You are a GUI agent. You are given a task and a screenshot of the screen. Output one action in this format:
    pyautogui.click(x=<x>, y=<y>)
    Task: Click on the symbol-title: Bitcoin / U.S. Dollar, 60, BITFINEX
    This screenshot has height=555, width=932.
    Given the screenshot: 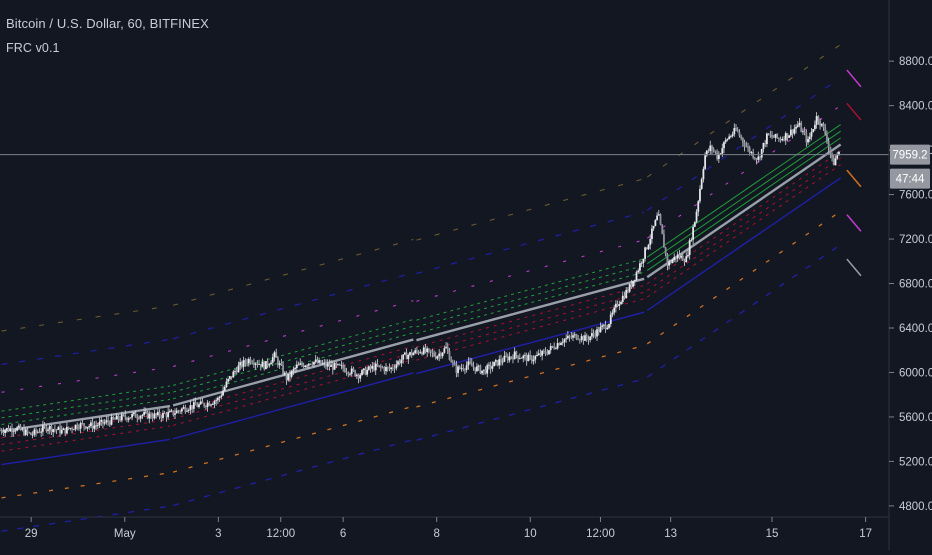 What is the action you would take?
    pyautogui.click(x=107, y=23)
    